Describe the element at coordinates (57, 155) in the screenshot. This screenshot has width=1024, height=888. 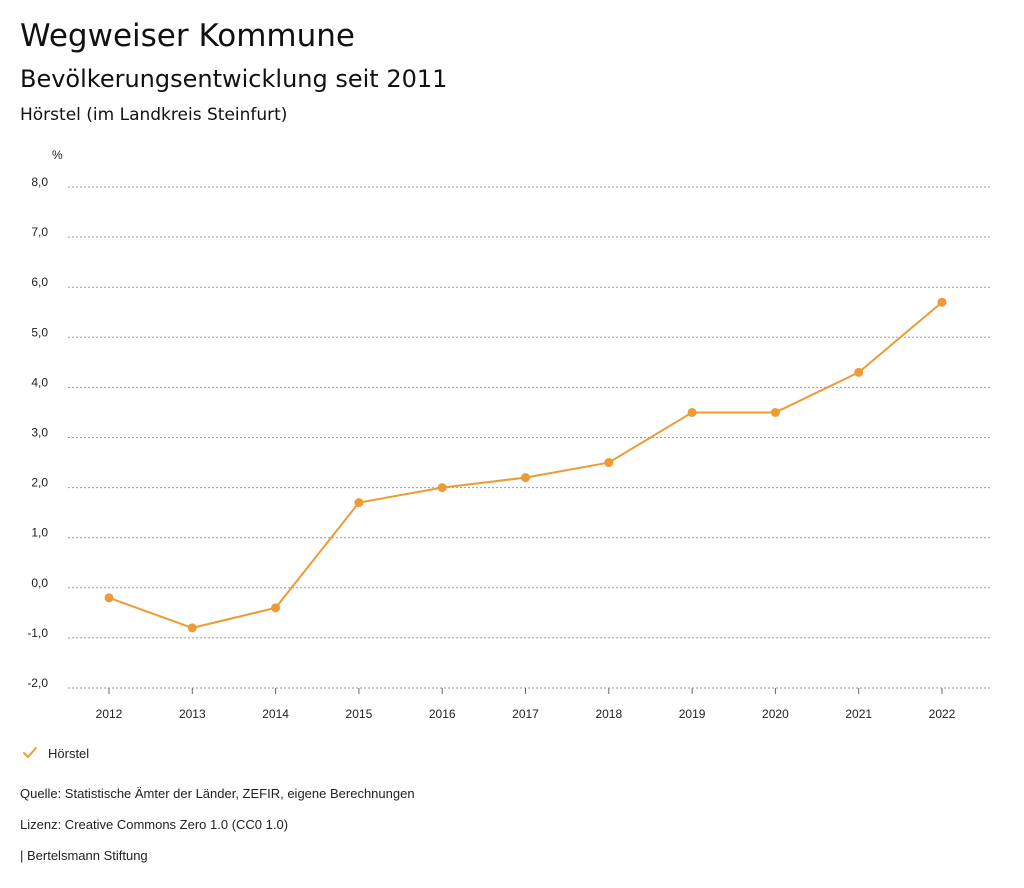
I see `y-axis-unit-label: %` at that location.